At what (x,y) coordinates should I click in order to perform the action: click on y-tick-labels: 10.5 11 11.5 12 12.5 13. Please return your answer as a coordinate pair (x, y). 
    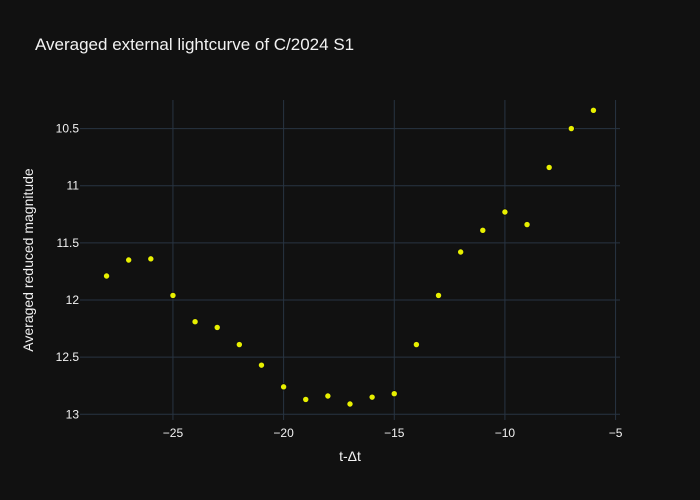
    Looking at the image, I should click on (68, 272).